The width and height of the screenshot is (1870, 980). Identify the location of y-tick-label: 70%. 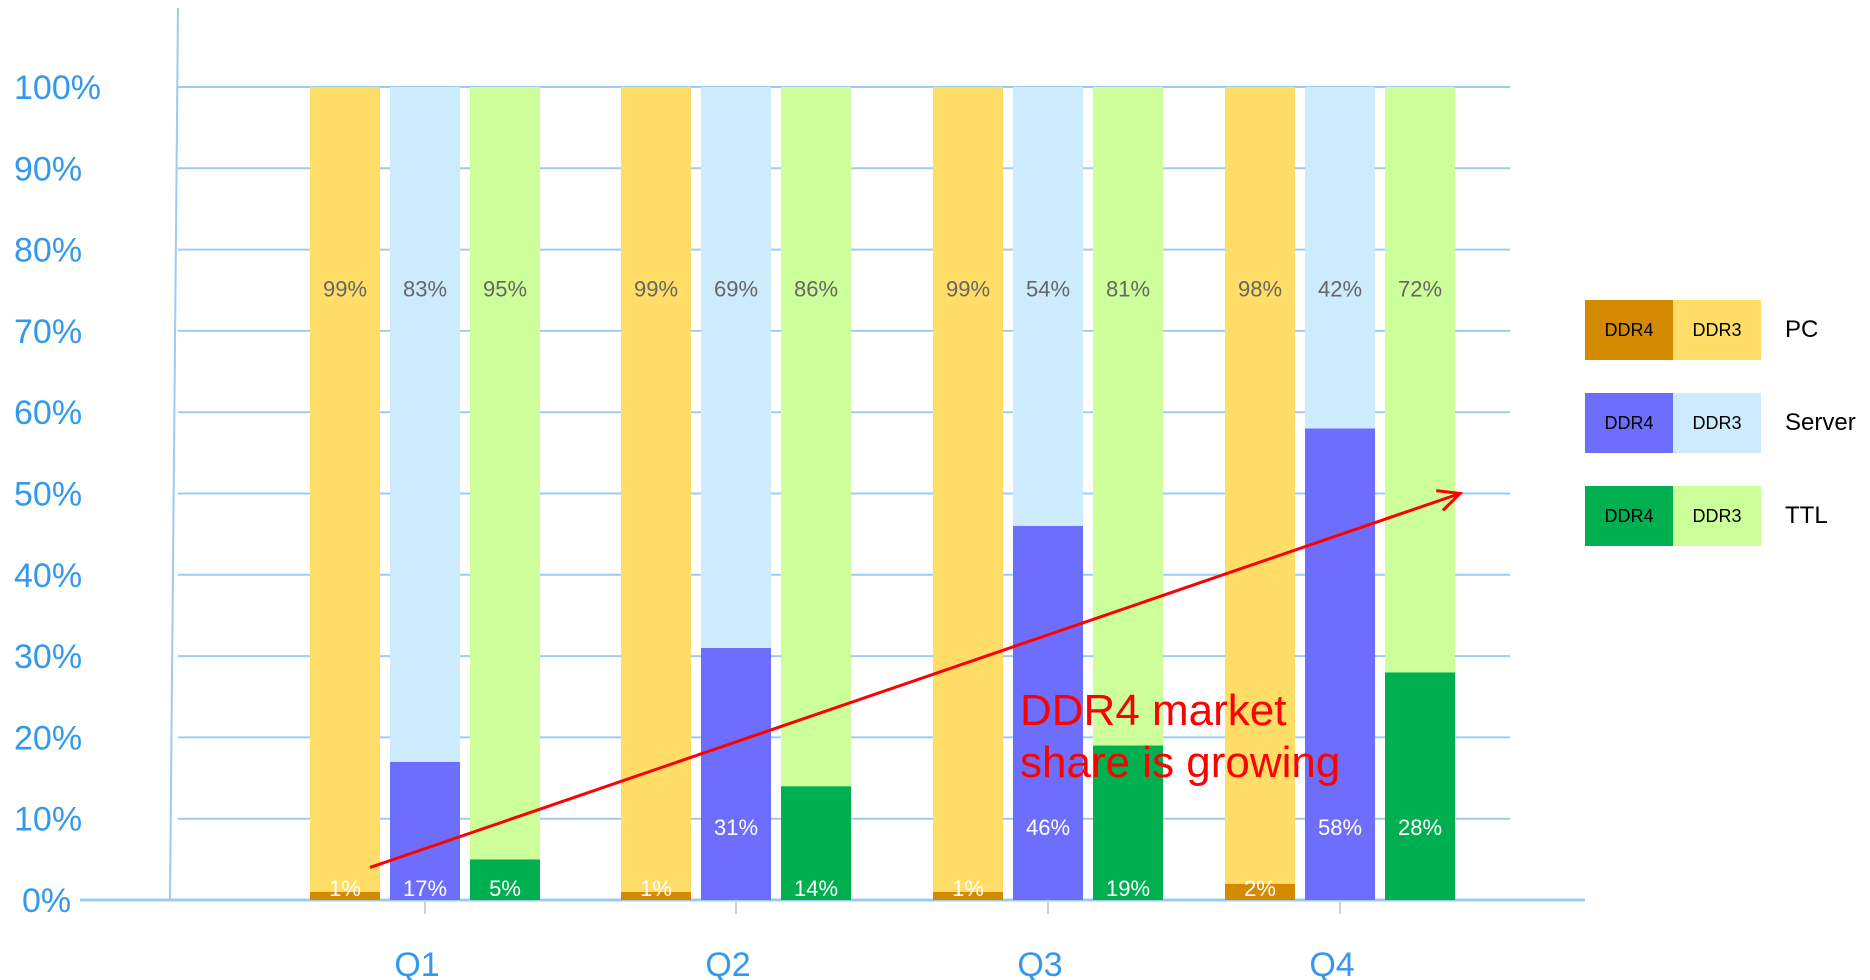
(48, 332).